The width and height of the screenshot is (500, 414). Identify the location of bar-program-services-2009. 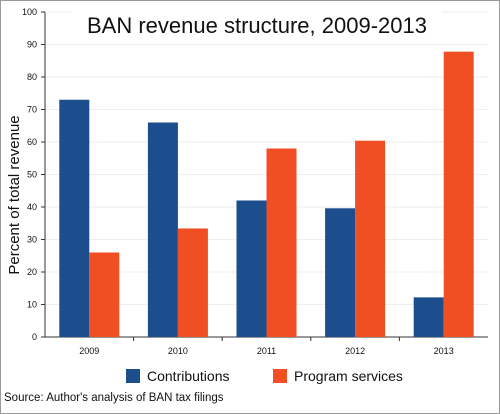
(104, 294).